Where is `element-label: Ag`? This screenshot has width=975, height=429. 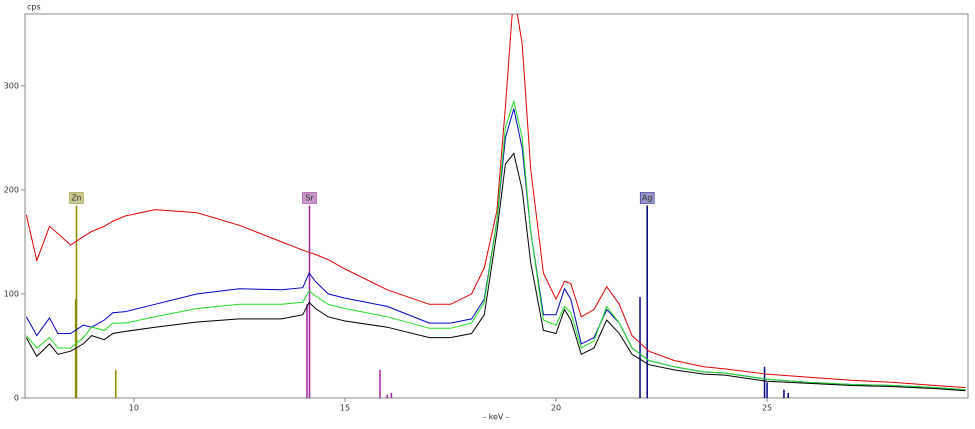 element-label: Ag is located at coordinates (647, 197).